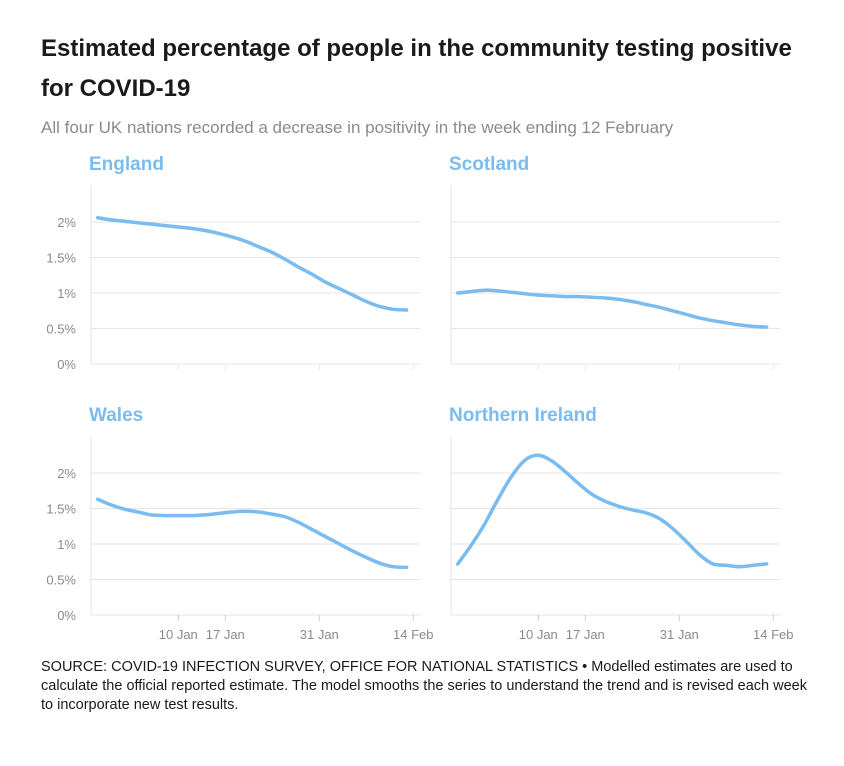 This screenshot has width=844, height=766. What do you see at coordinates (252, 263) in the screenshot?
I see `series-line-england` at bounding box center [252, 263].